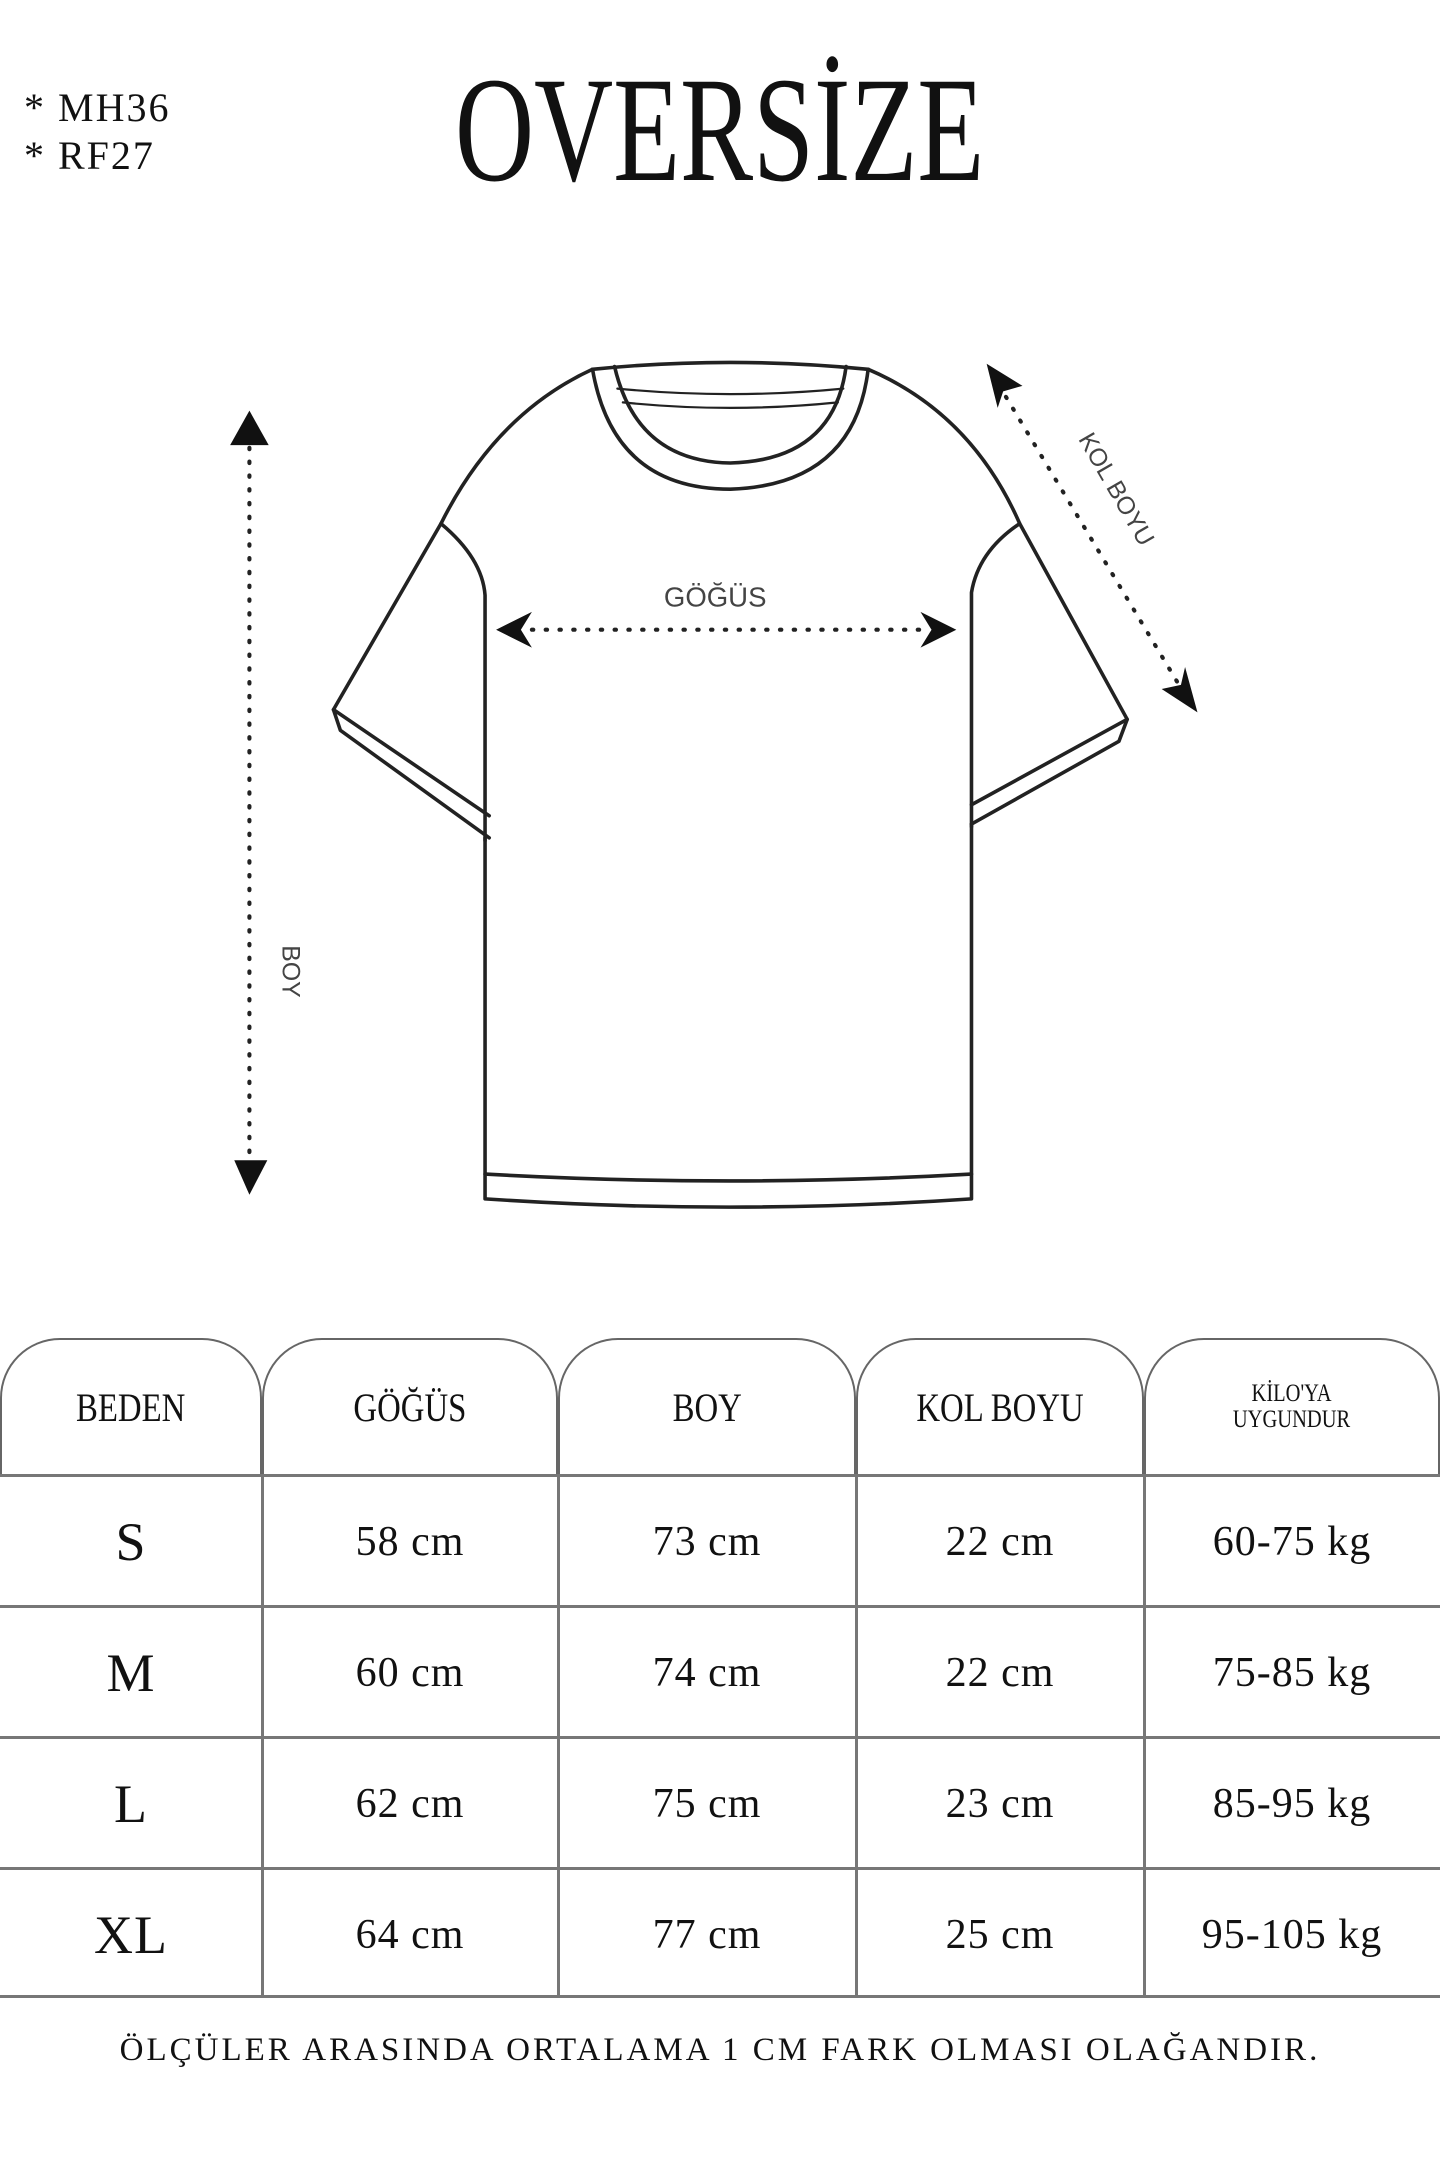  What do you see at coordinates (707, 1541) in the screenshot?
I see `cell-length: 73 cm` at bounding box center [707, 1541].